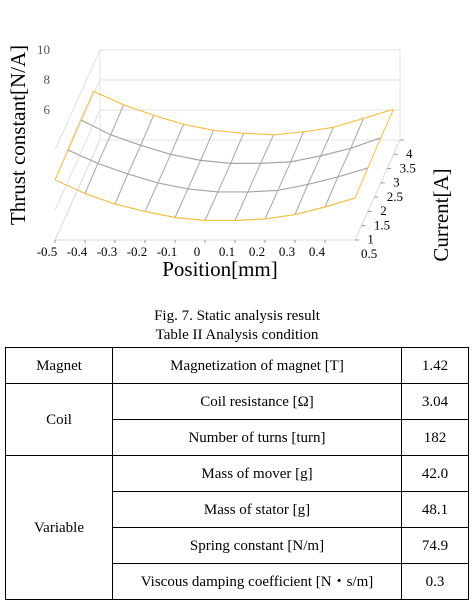  I want to click on y-tick-label: 1.5, so click(382, 224).